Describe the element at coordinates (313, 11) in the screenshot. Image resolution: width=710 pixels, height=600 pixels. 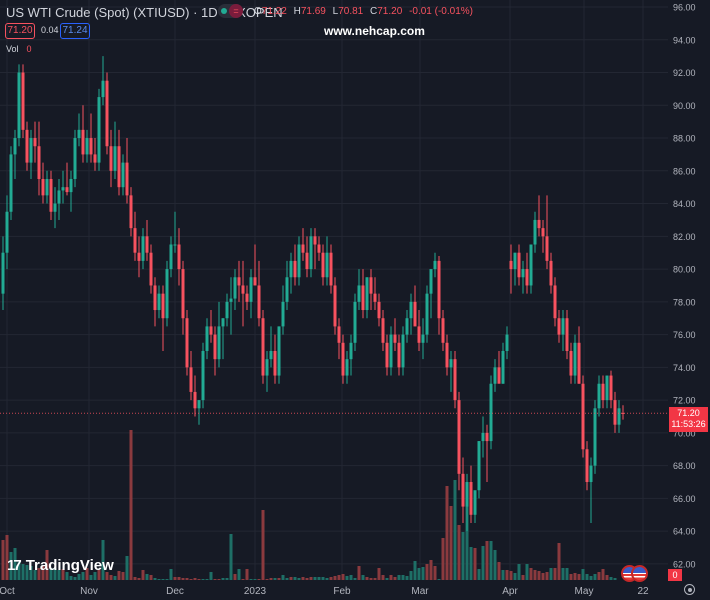
I see `high-value: 71.69` at that location.